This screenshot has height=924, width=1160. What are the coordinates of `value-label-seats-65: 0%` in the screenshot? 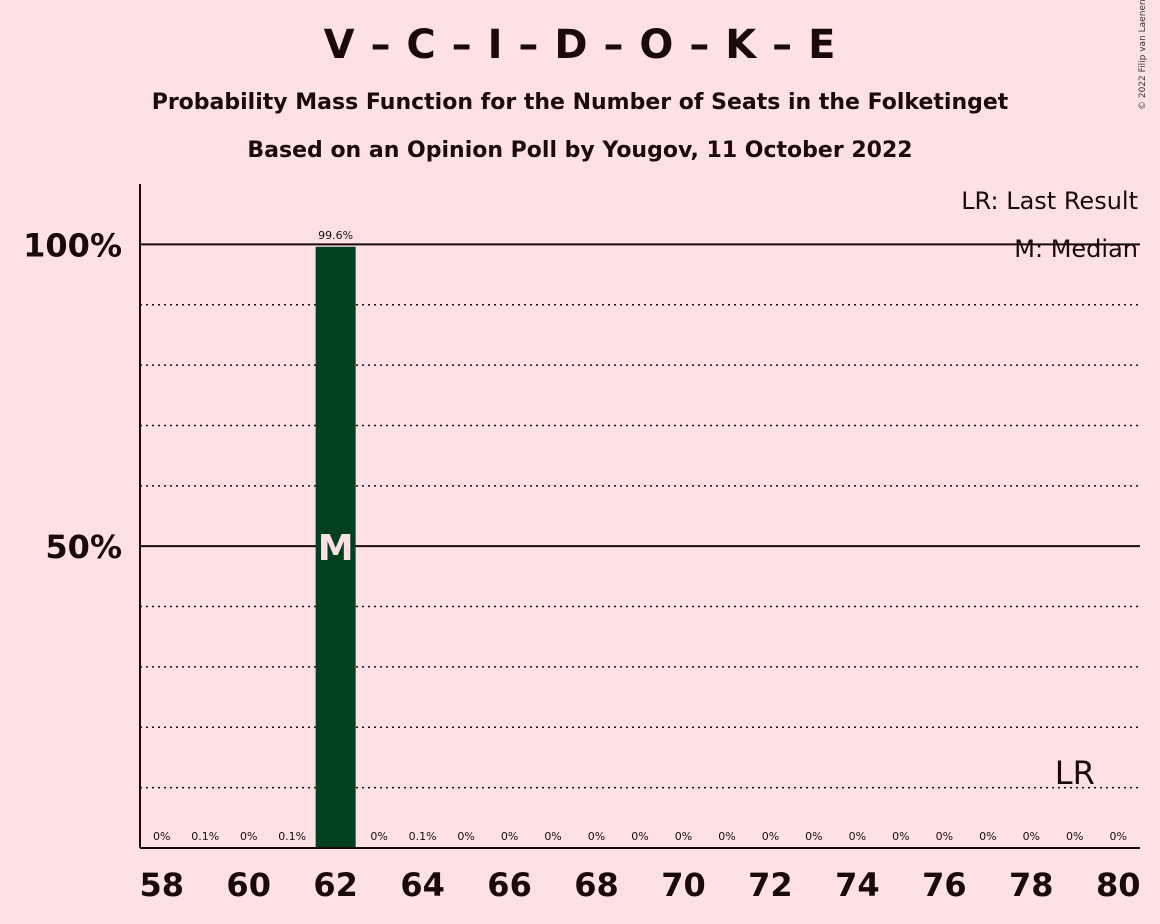 It's located at (465, 836).